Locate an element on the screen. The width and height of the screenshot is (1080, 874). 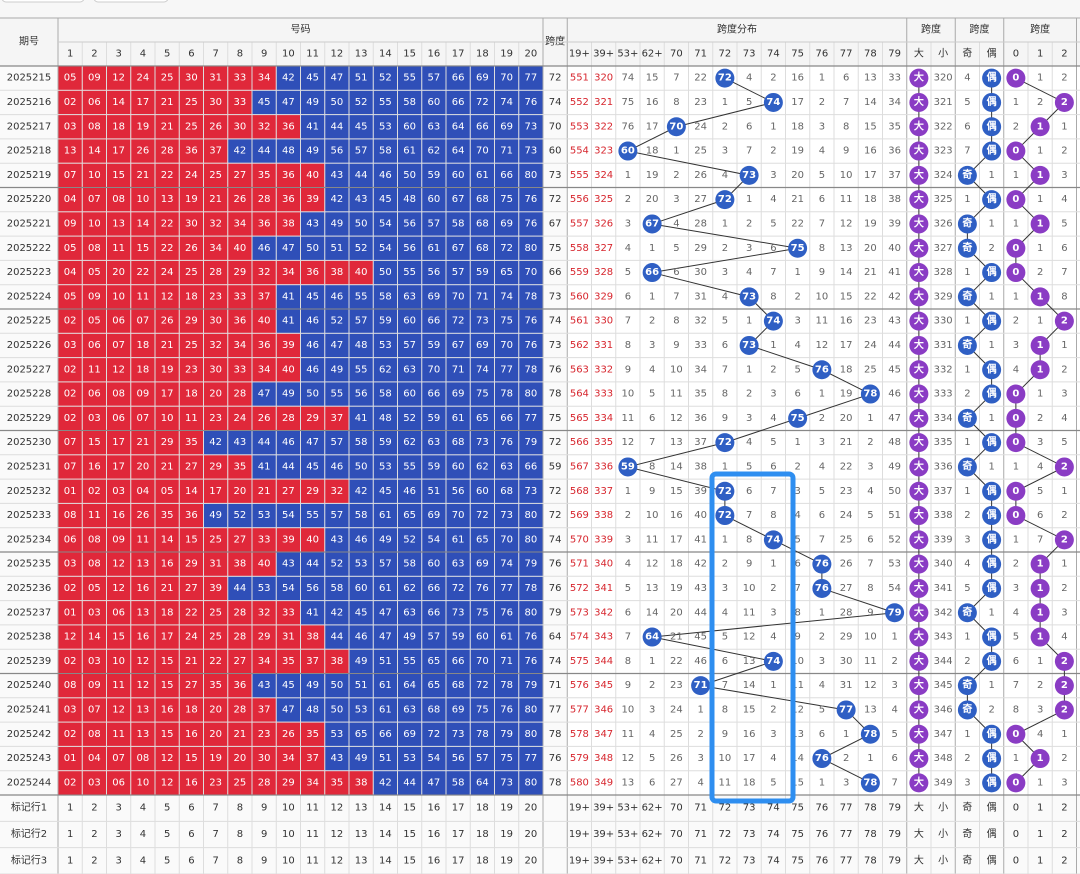
number: 07 is located at coordinates (70, 442).